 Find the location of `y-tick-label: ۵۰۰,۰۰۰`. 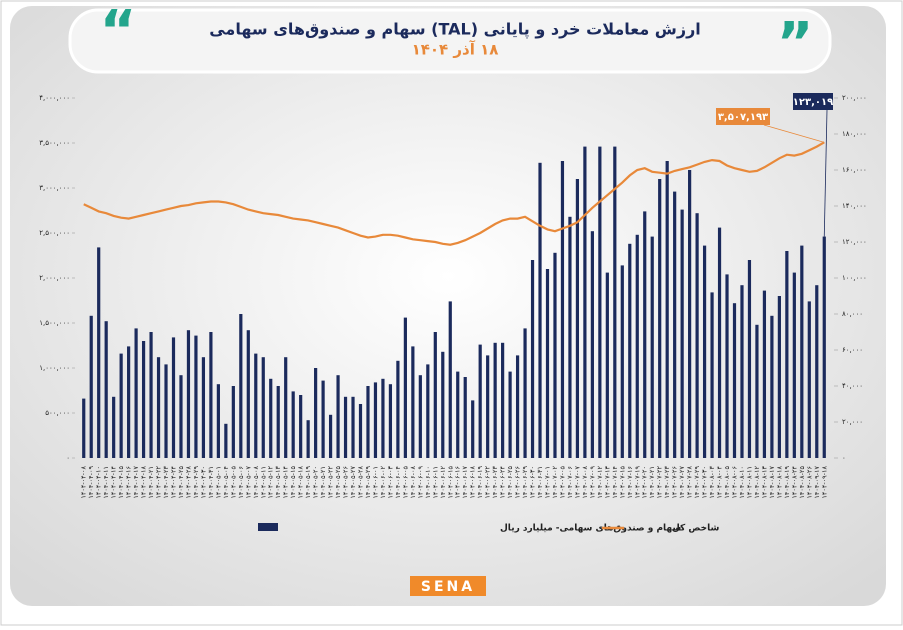

y-tick-label: ۵۰۰,۰۰۰ is located at coordinates (57, 413).